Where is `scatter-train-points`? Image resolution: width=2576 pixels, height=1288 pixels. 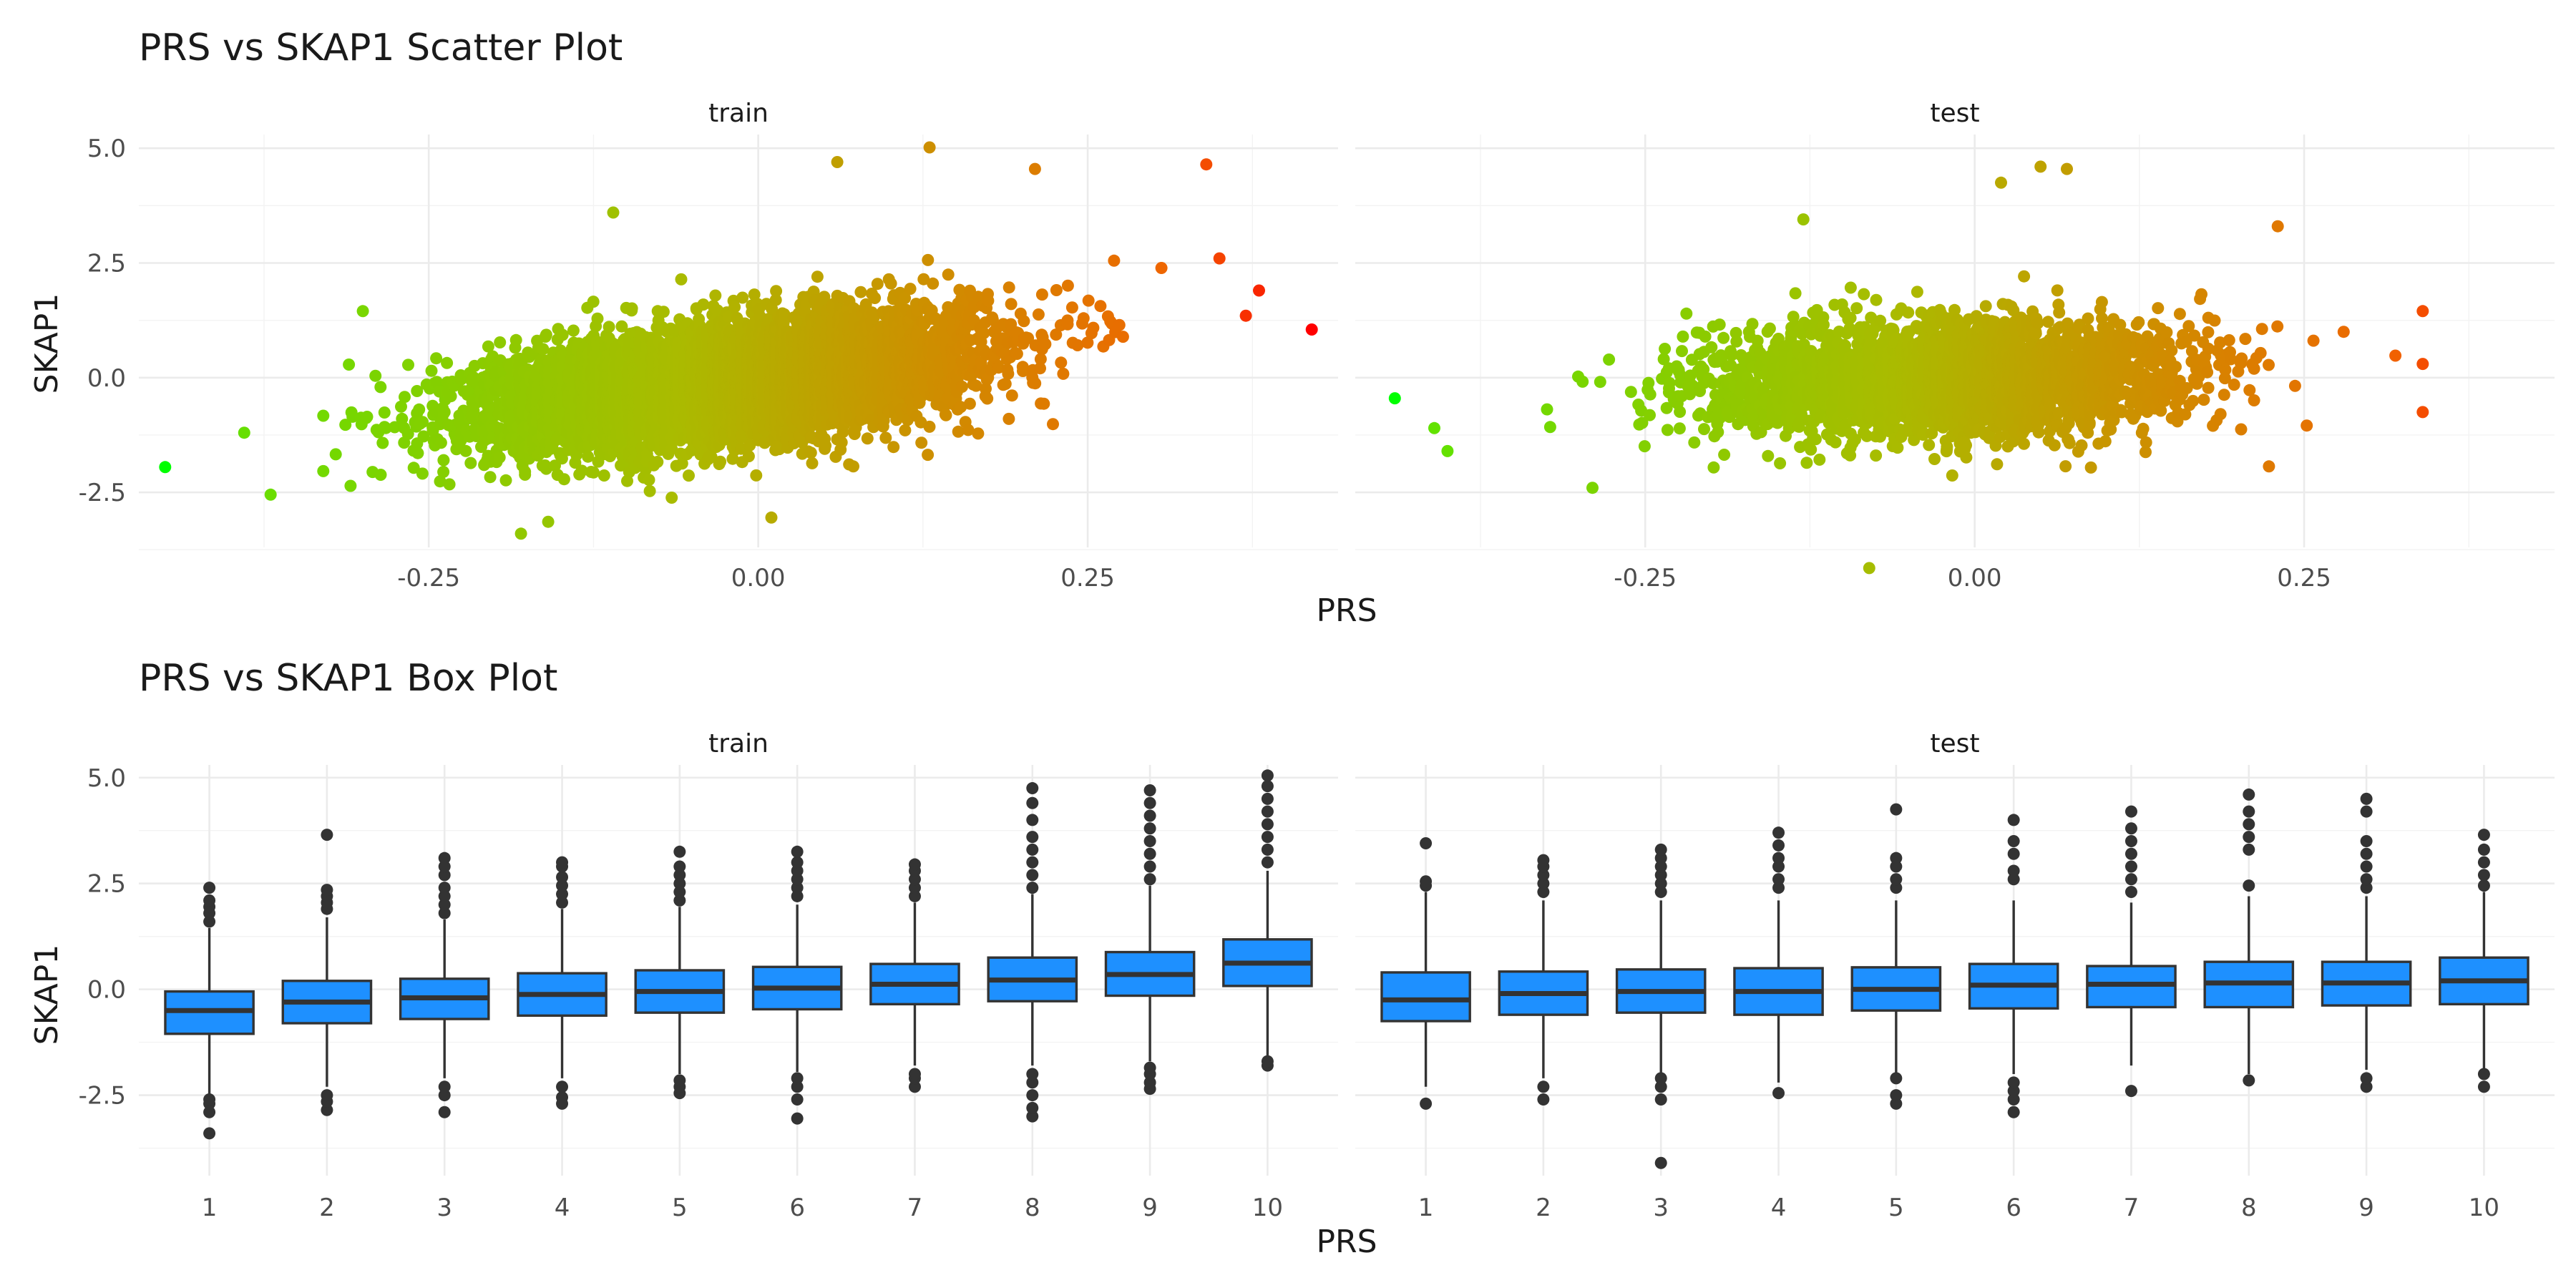 scatter-train-points is located at coordinates (738, 340).